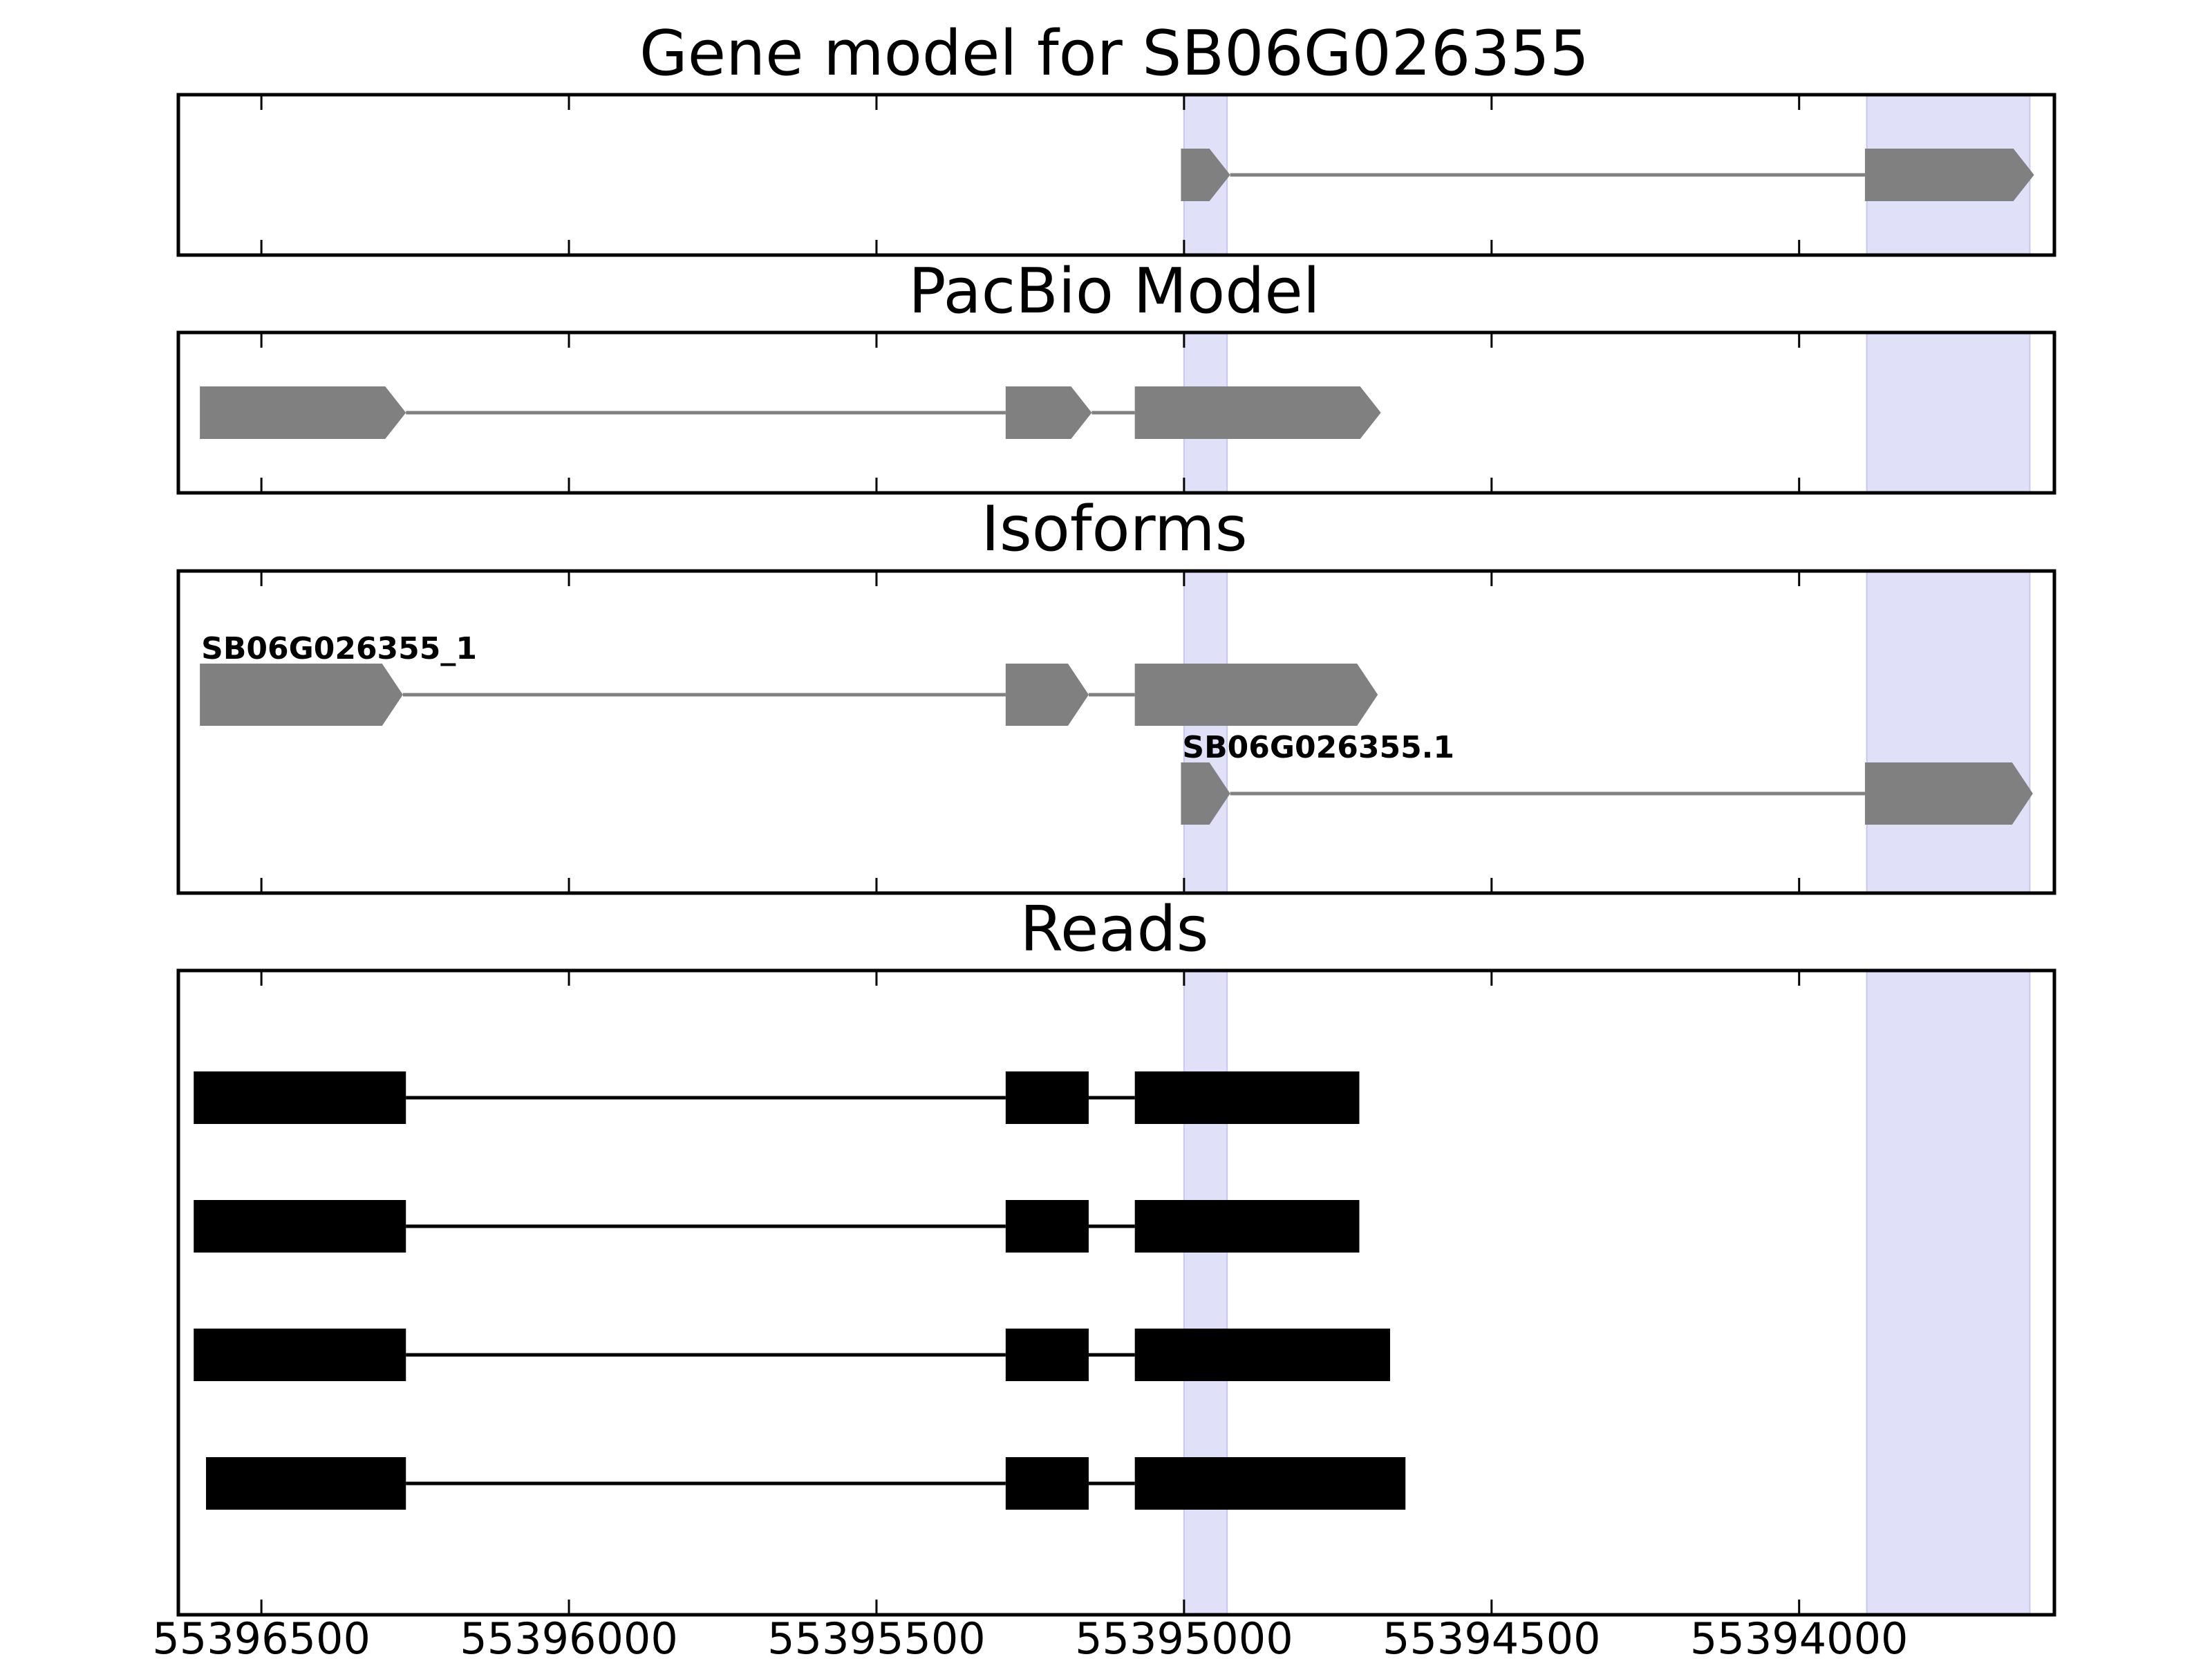 The image size is (2212, 1659). What do you see at coordinates (1114, 929) in the screenshot?
I see `panel-title-reads: Reads` at bounding box center [1114, 929].